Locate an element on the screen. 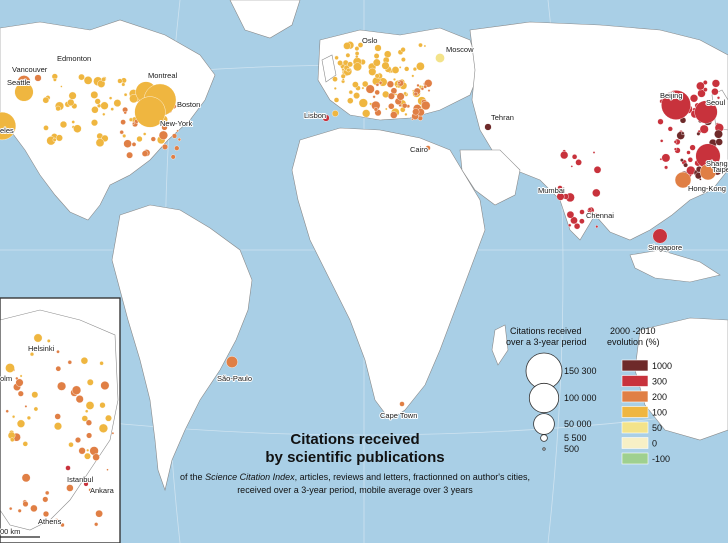  city-dot-singapore is located at coordinates (660, 236).